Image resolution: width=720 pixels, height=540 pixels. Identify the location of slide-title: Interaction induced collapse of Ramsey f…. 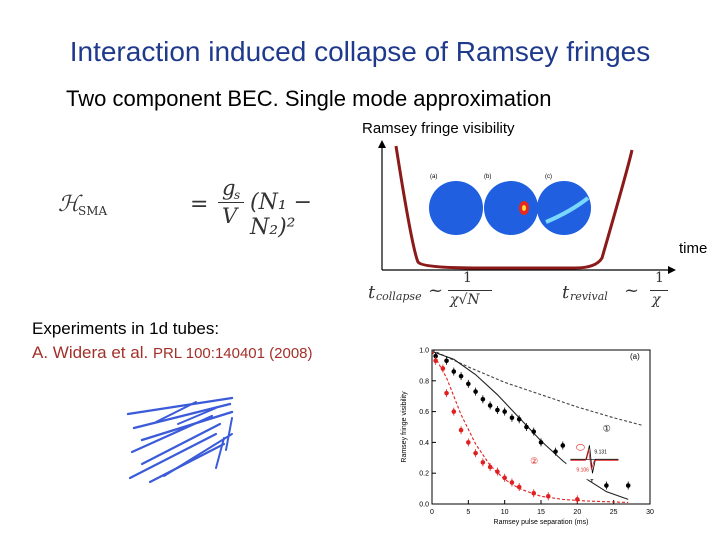
(360, 51).